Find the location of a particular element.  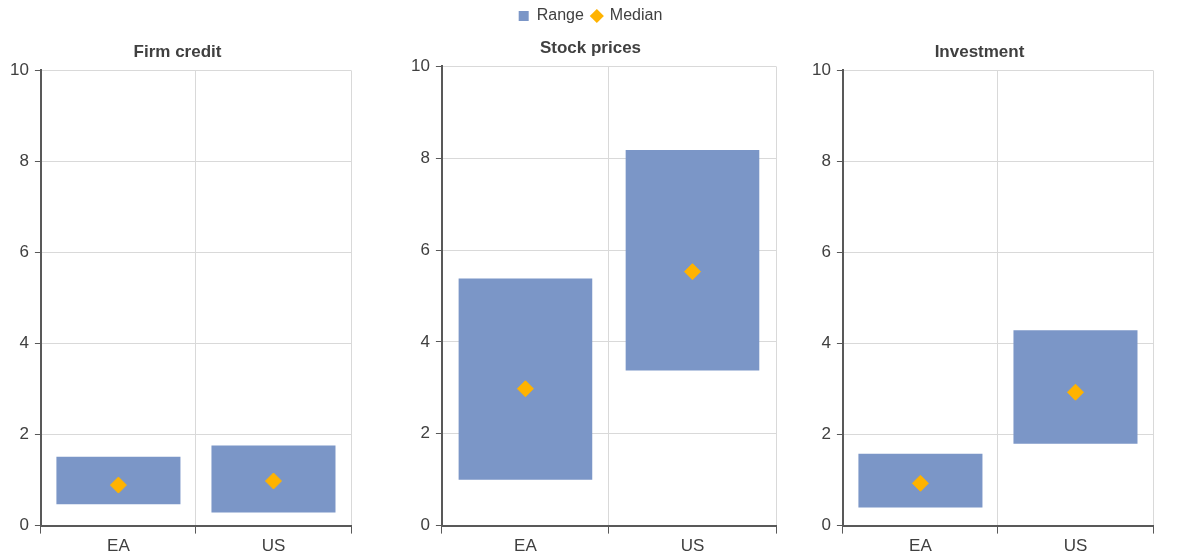

legend-label: Median is located at coordinates (636, 15).